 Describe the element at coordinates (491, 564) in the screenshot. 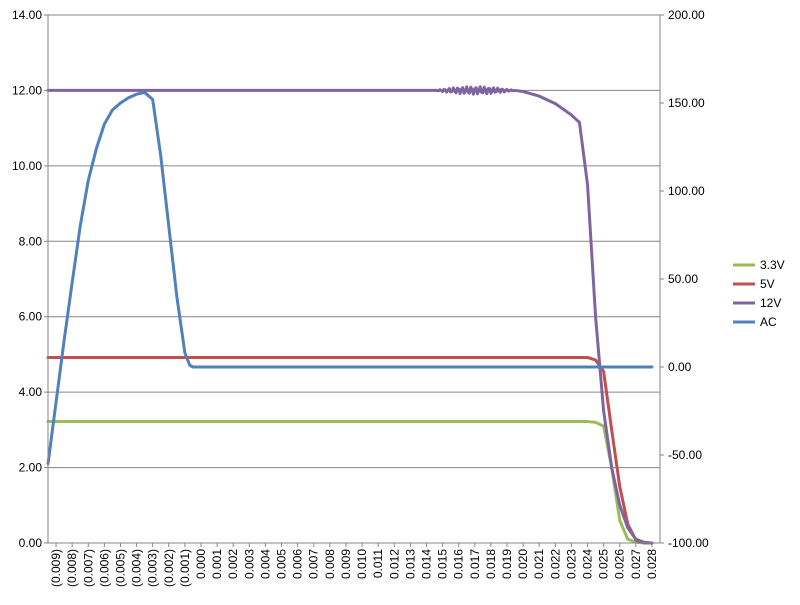

I see `x-tick-label: 0.018` at that location.